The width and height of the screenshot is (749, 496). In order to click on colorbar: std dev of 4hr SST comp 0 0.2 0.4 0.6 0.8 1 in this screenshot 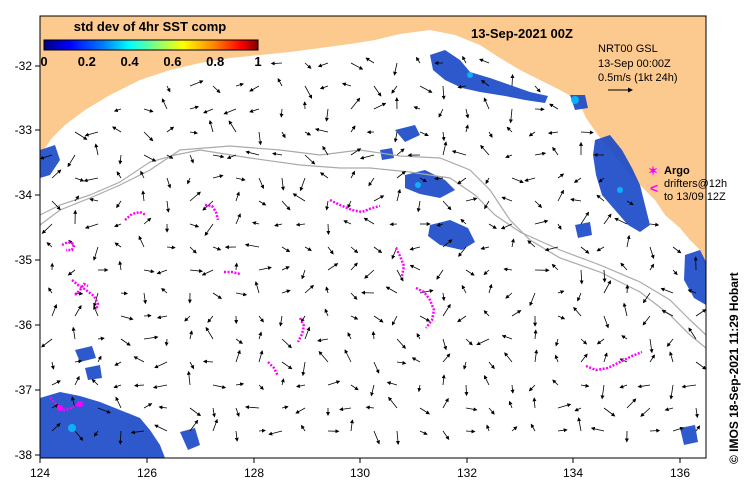, I will do `click(150, 44)`.